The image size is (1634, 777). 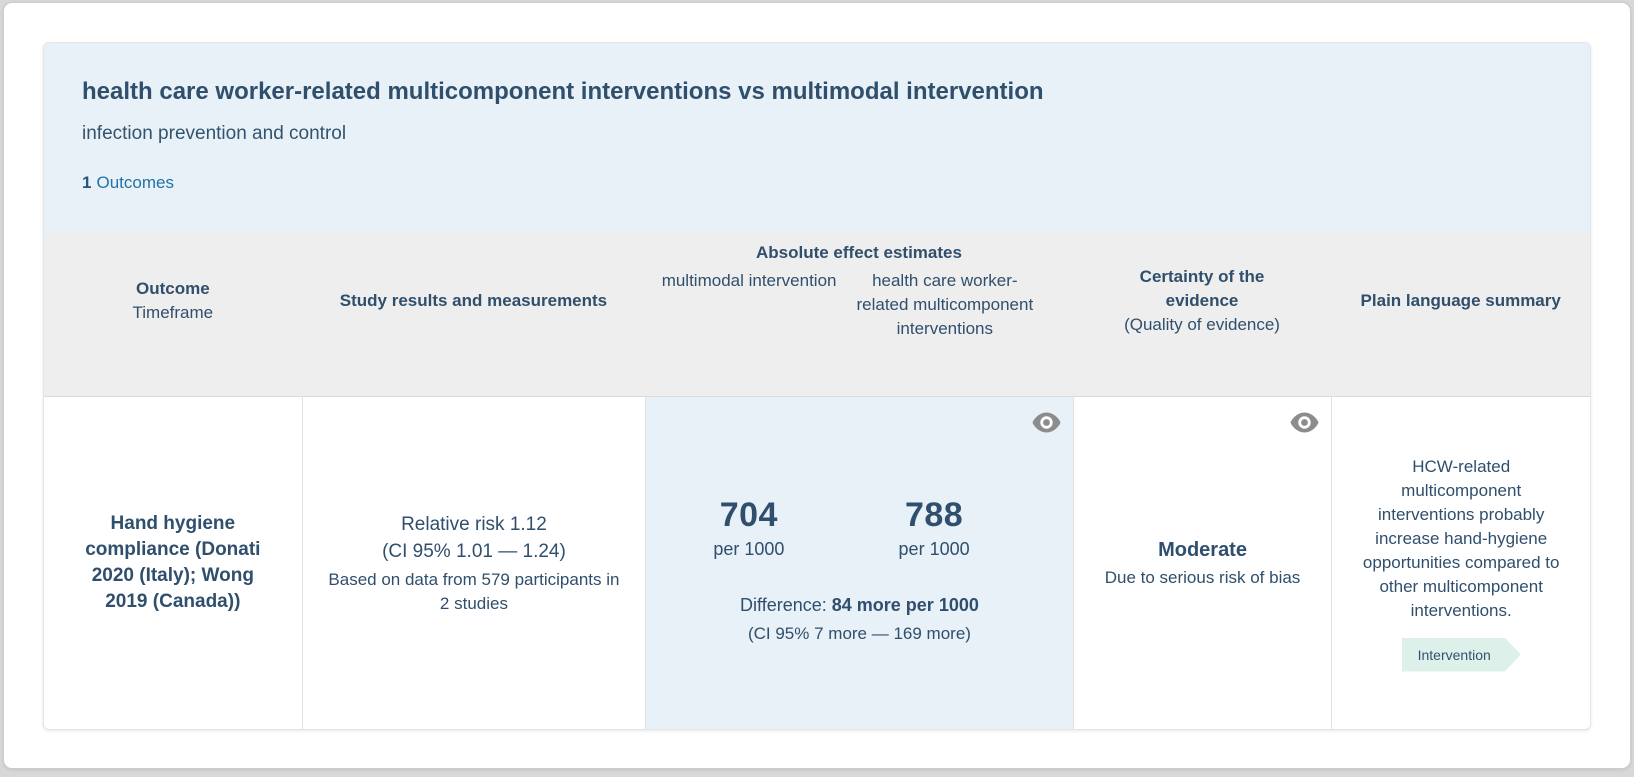 What do you see at coordinates (934, 514) in the screenshot?
I see `intervention-value: 788` at bounding box center [934, 514].